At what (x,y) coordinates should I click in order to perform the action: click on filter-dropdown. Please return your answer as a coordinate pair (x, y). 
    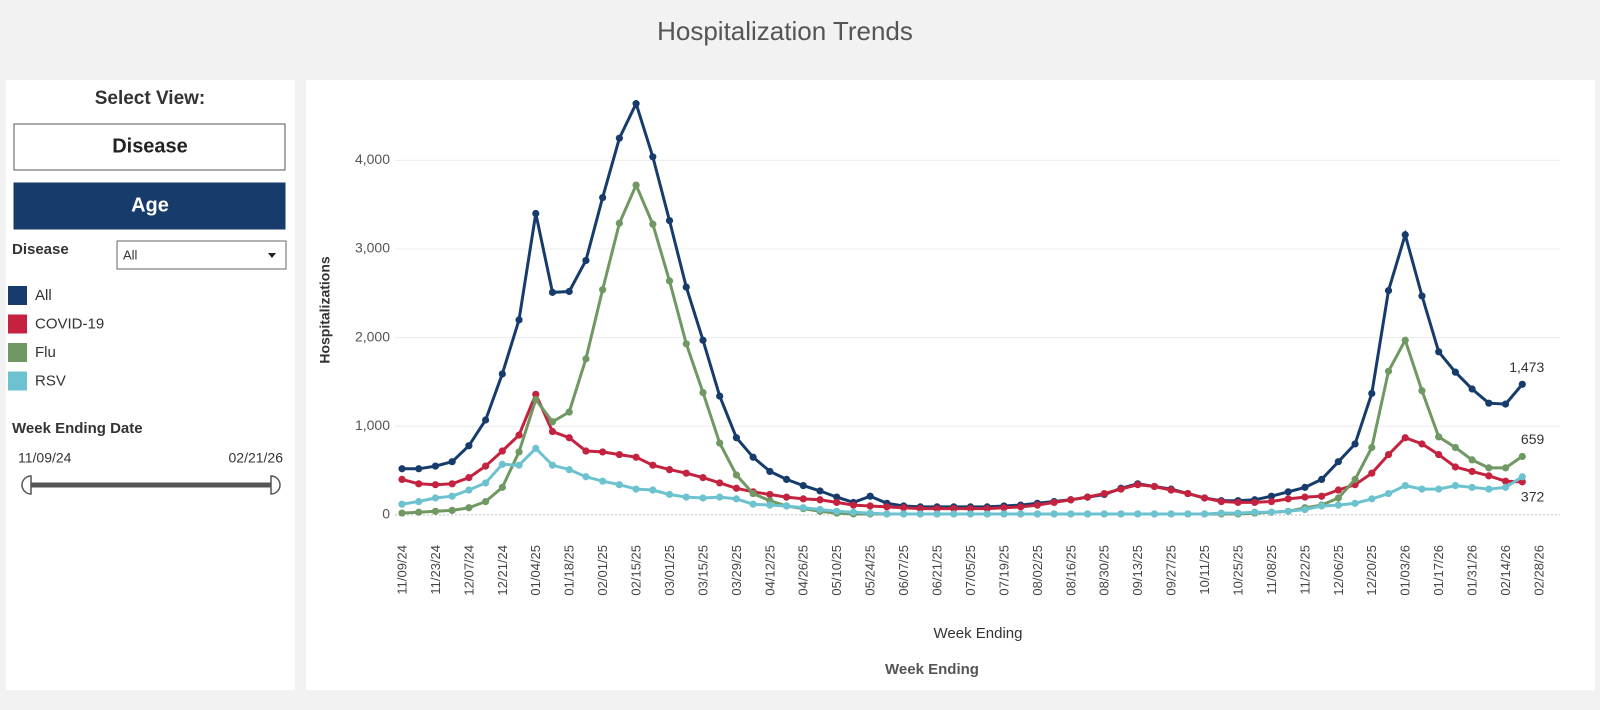
    Looking at the image, I should click on (201, 255).